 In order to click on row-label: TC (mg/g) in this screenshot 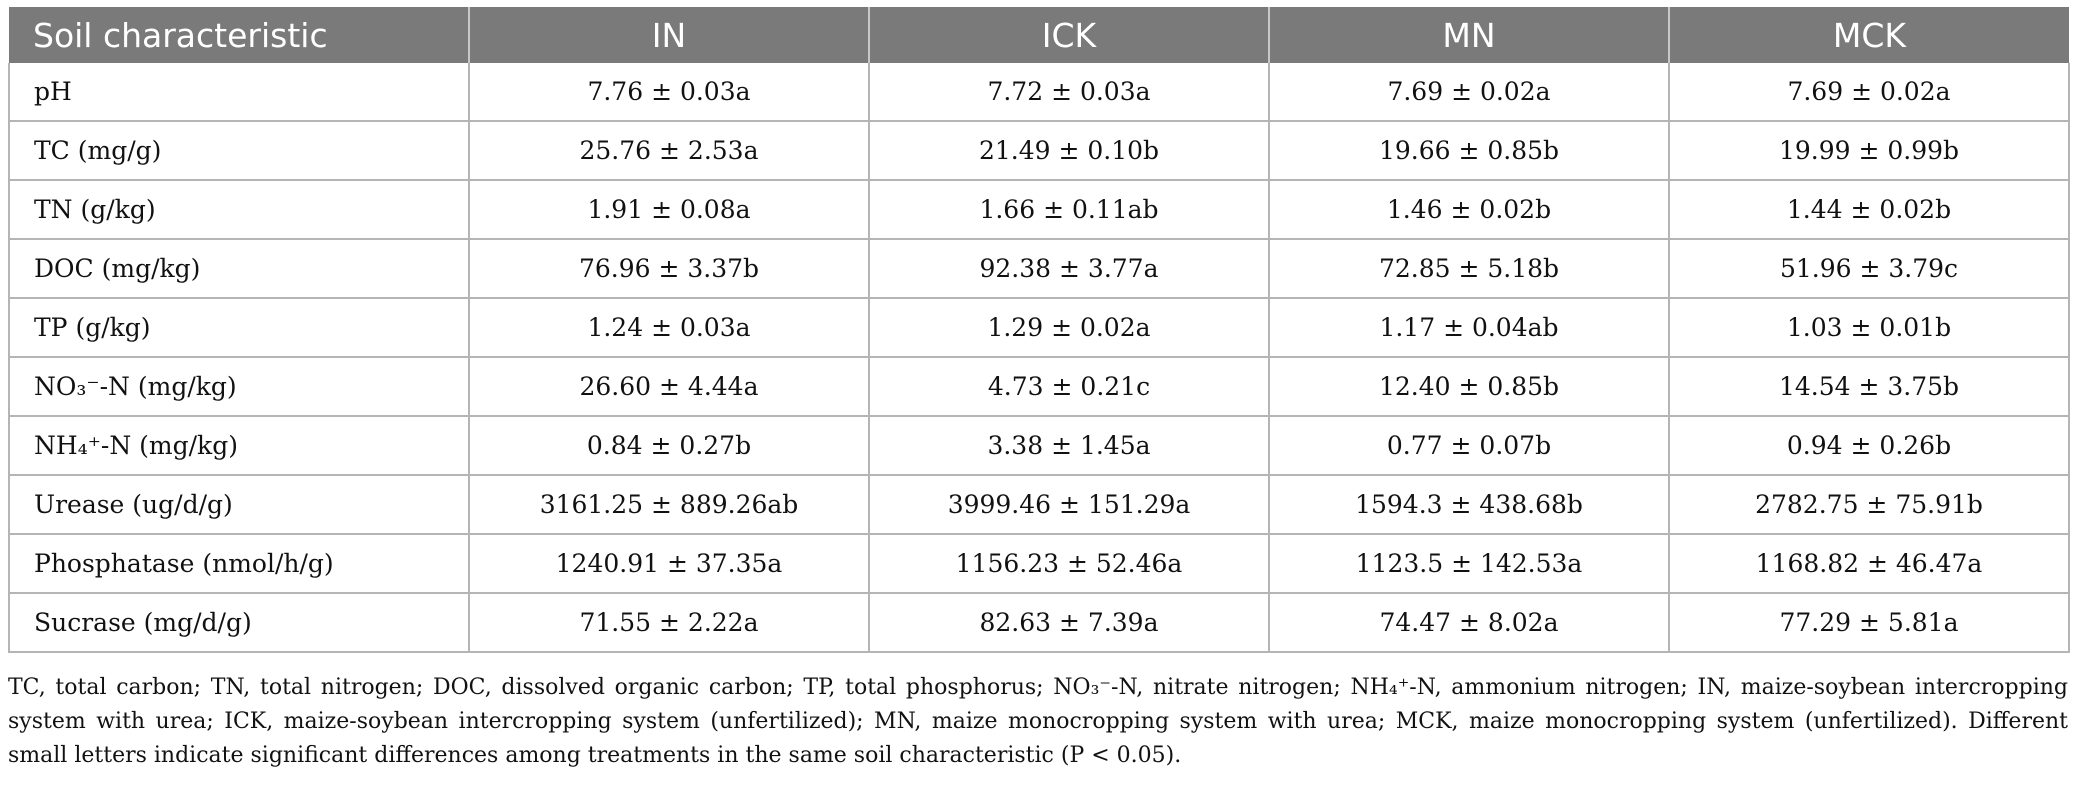, I will do `click(238, 151)`.